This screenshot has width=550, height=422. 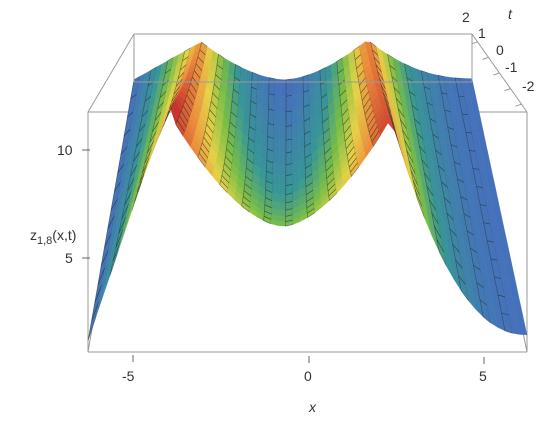 What do you see at coordinates (308, 376) in the screenshot?
I see `x-tick-label-0: 0` at bounding box center [308, 376].